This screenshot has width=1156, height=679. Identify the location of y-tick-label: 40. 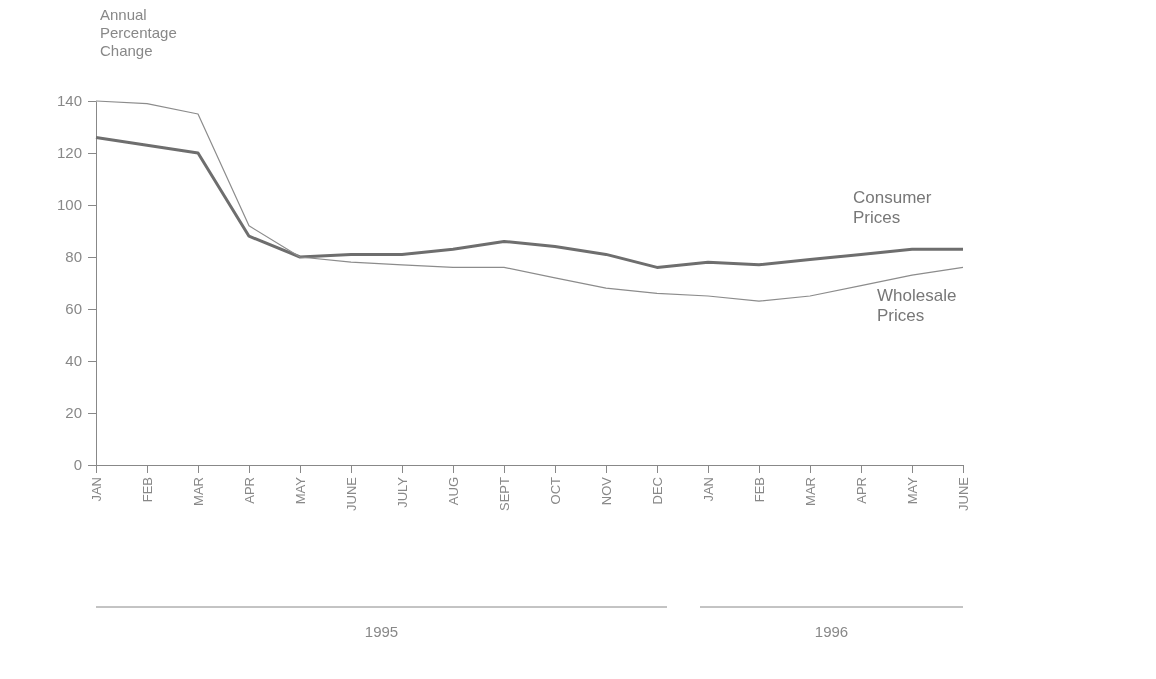
(73, 361).